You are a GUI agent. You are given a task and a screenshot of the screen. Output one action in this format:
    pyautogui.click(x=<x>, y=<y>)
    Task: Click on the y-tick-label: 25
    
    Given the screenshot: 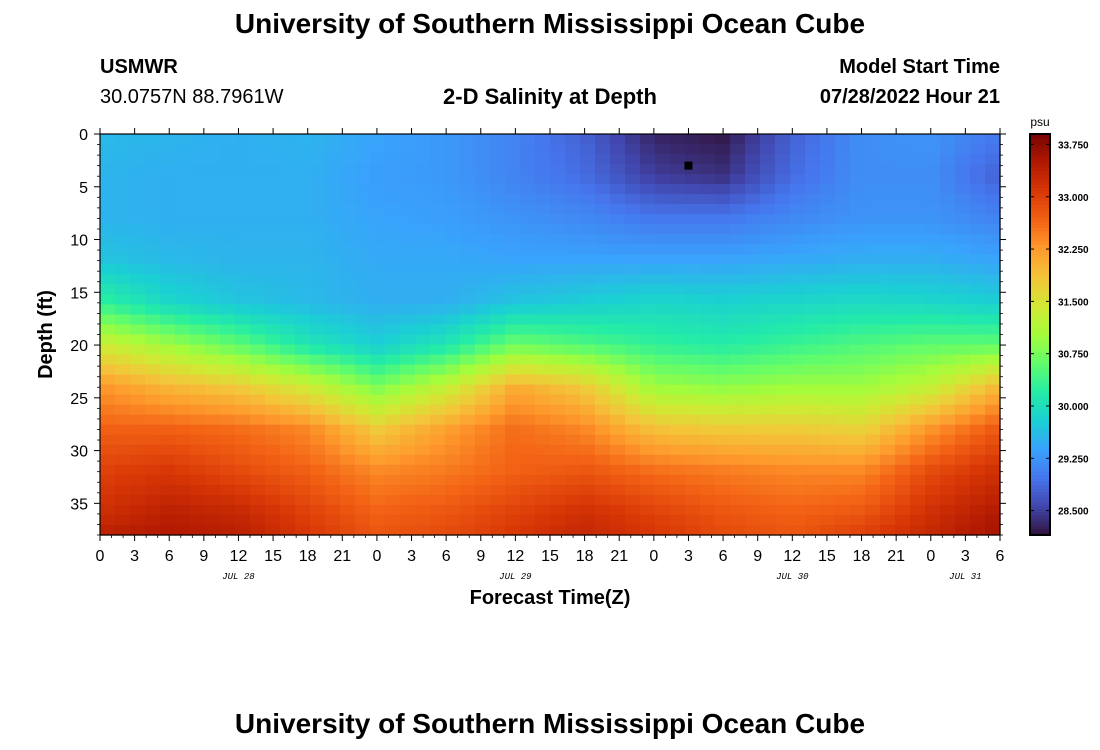 What is the action you would take?
    pyautogui.click(x=79, y=399)
    